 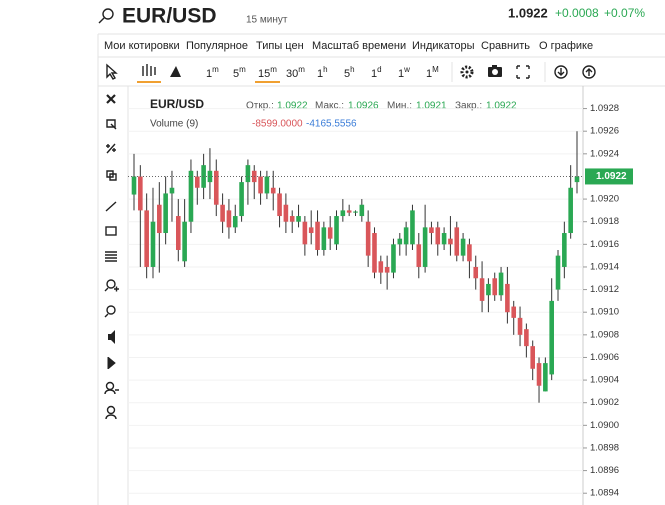 What do you see at coordinates (111, 363) in the screenshot?
I see `play-tool` at bounding box center [111, 363].